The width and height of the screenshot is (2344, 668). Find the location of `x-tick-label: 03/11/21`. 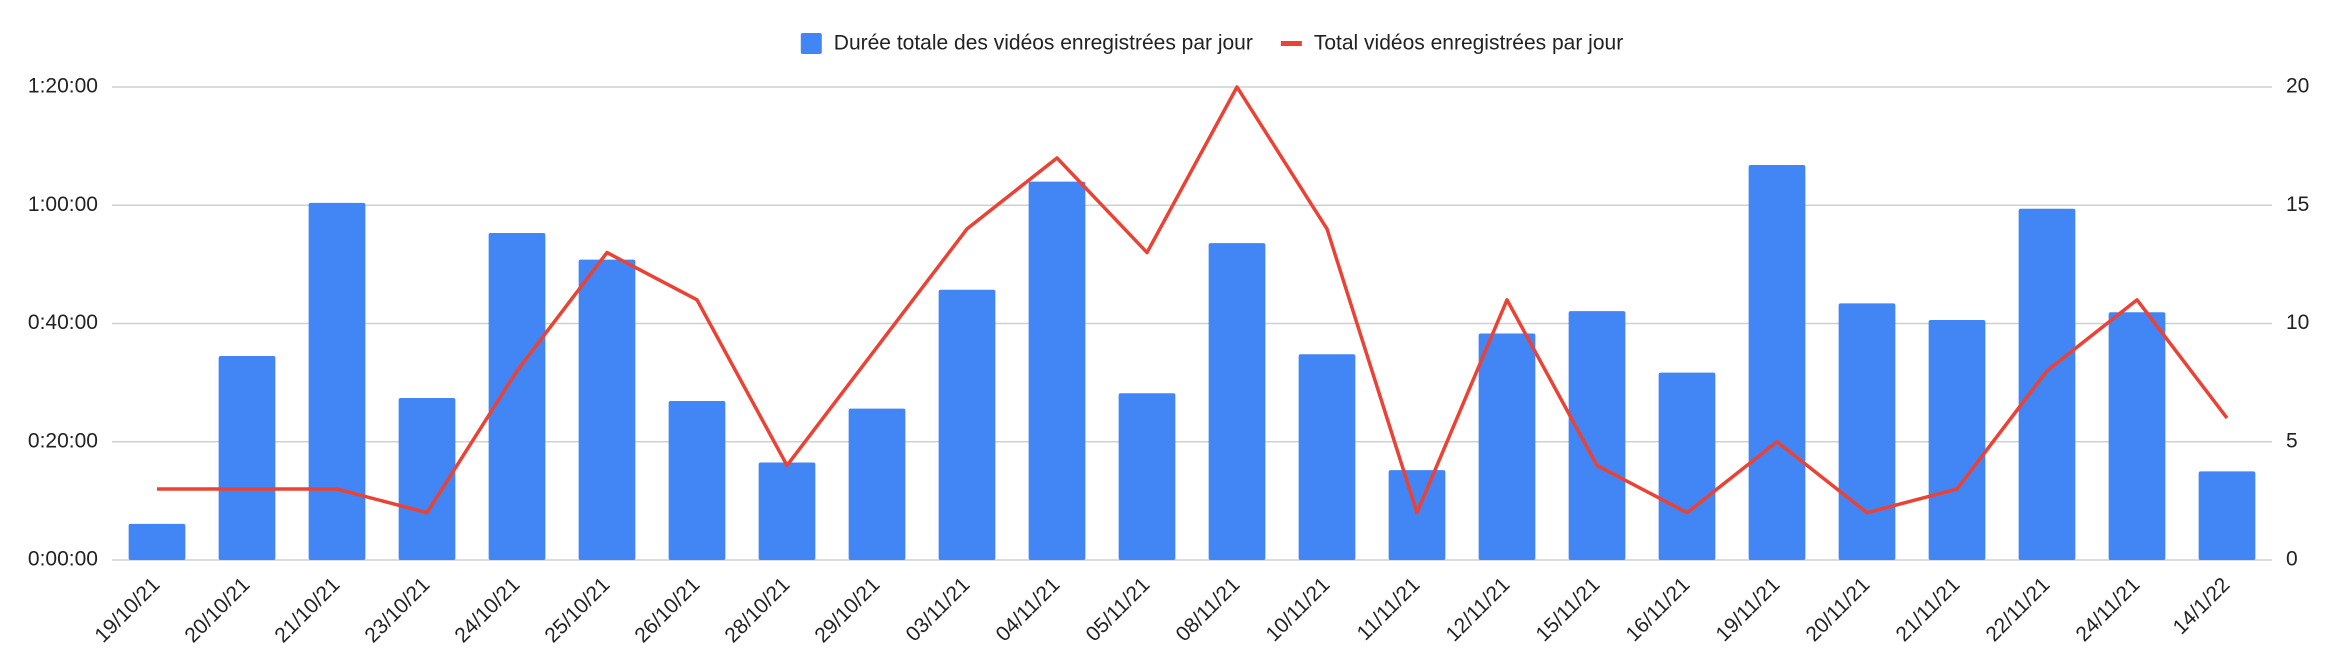

x-tick-label: 03/11/21 is located at coordinates (937, 609).